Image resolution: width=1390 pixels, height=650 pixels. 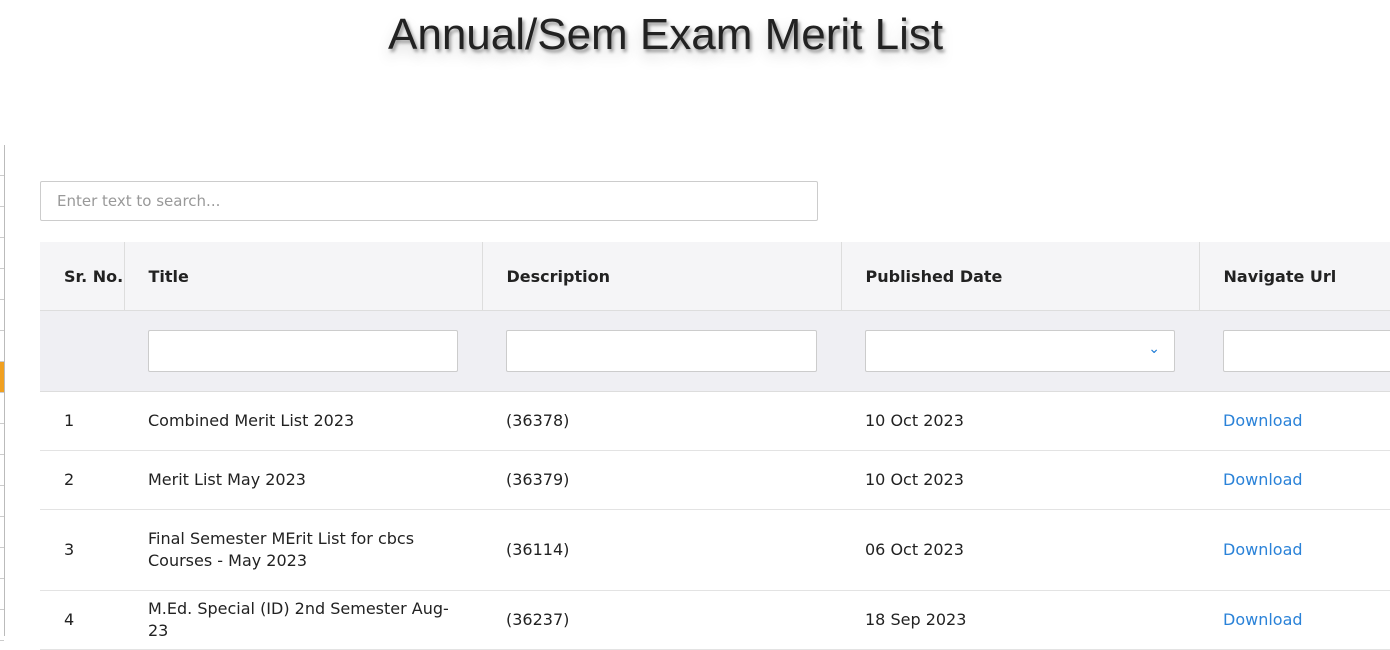 What do you see at coordinates (1306, 351) in the screenshot?
I see `navigate-url-filter-input` at bounding box center [1306, 351].